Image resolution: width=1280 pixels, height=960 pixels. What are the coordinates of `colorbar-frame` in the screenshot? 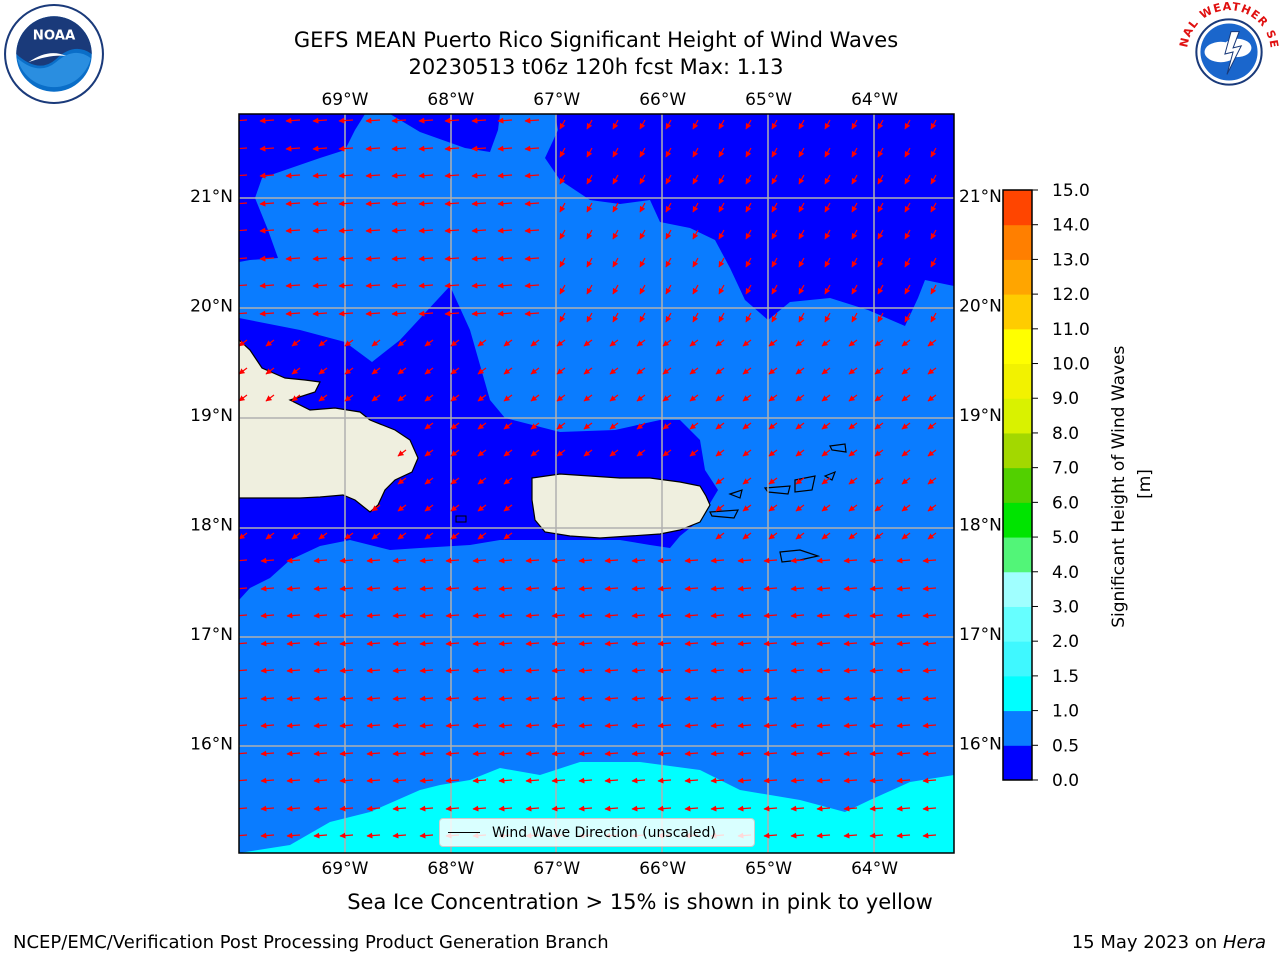 It's located at (1017, 485).